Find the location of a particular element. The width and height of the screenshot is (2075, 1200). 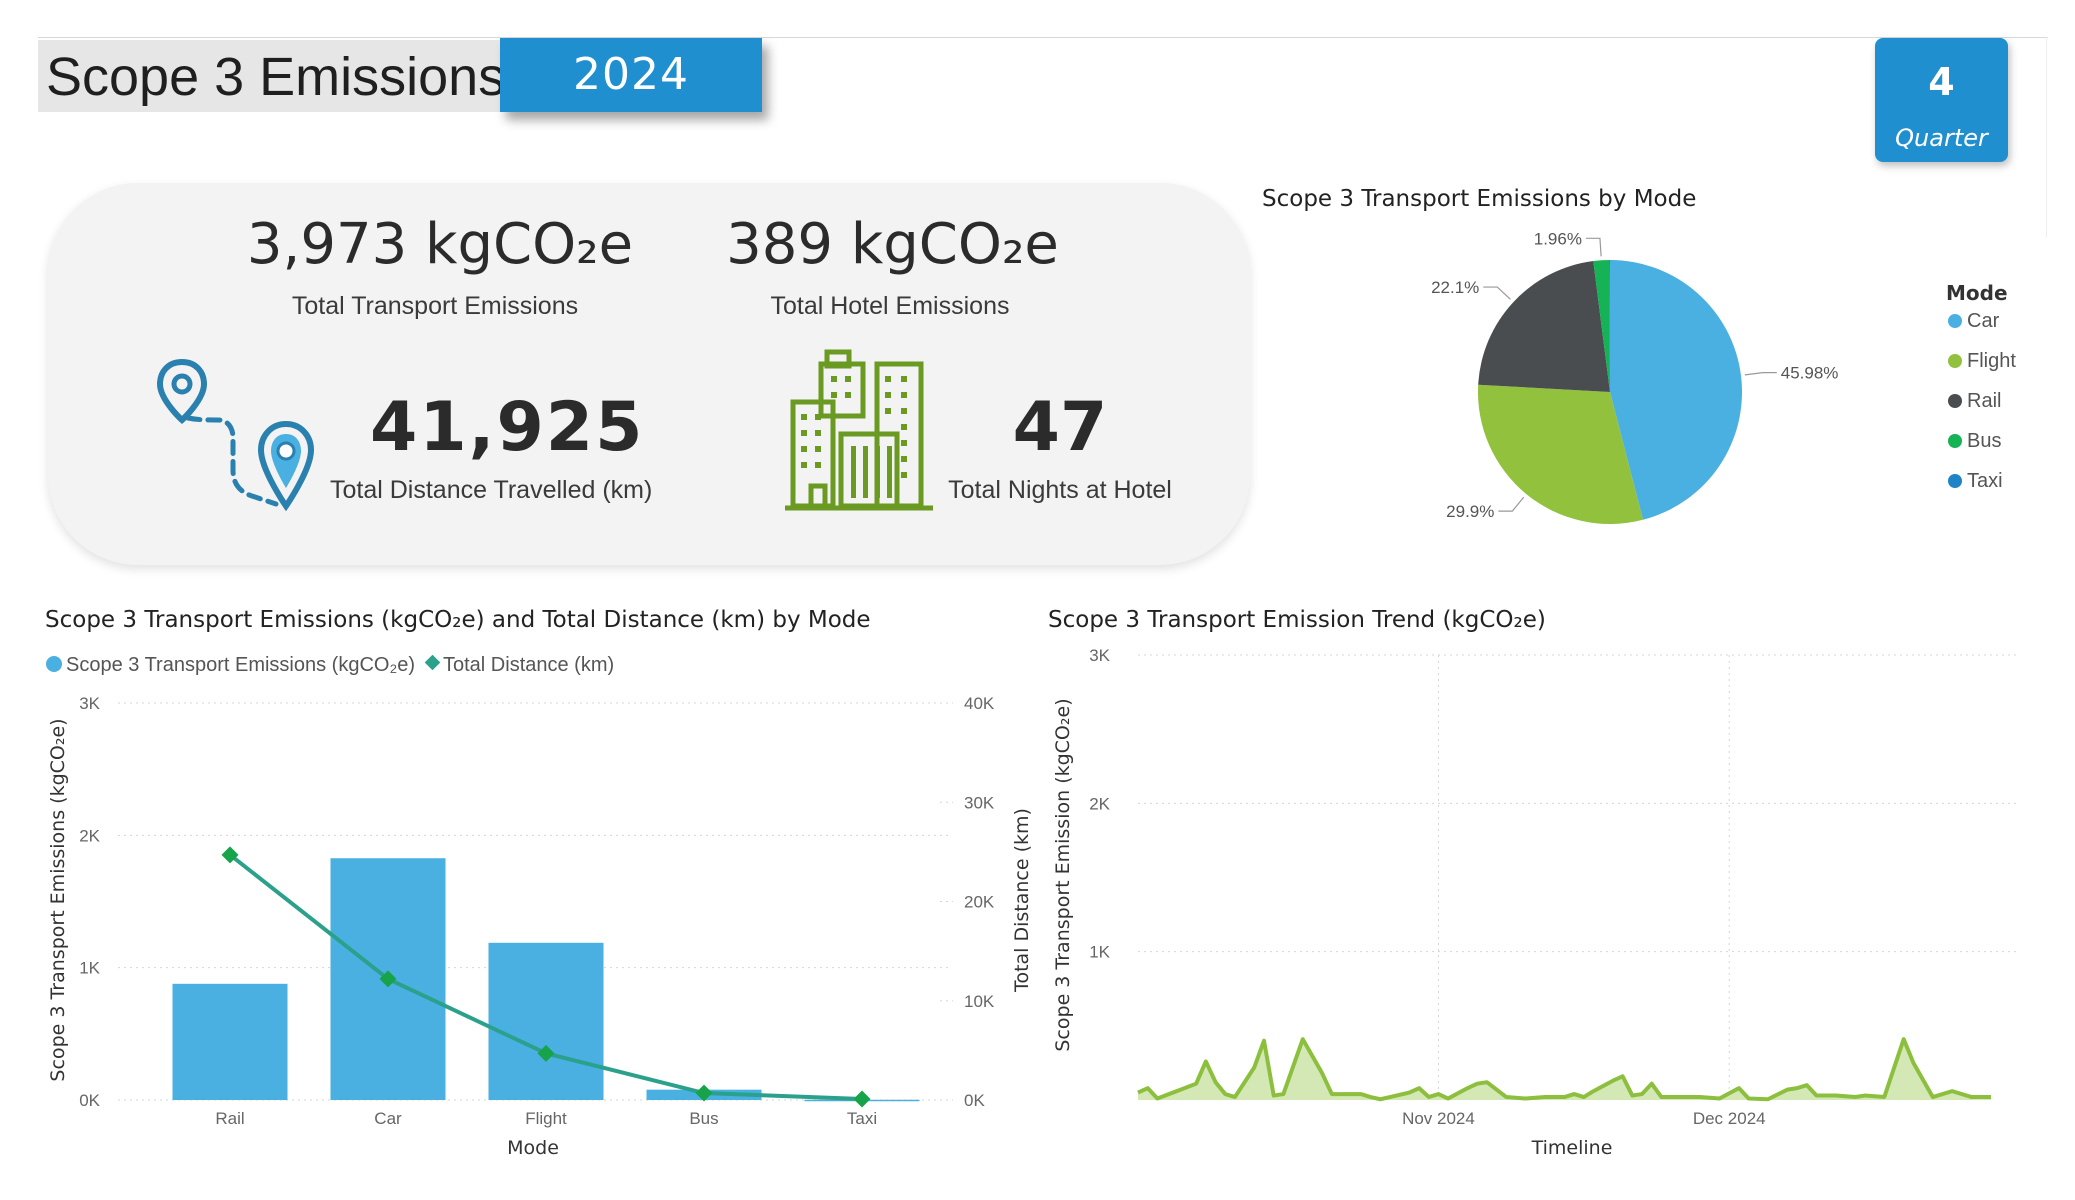

legend-item-distance: Total Distance (km) is located at coordinates (528, 665).